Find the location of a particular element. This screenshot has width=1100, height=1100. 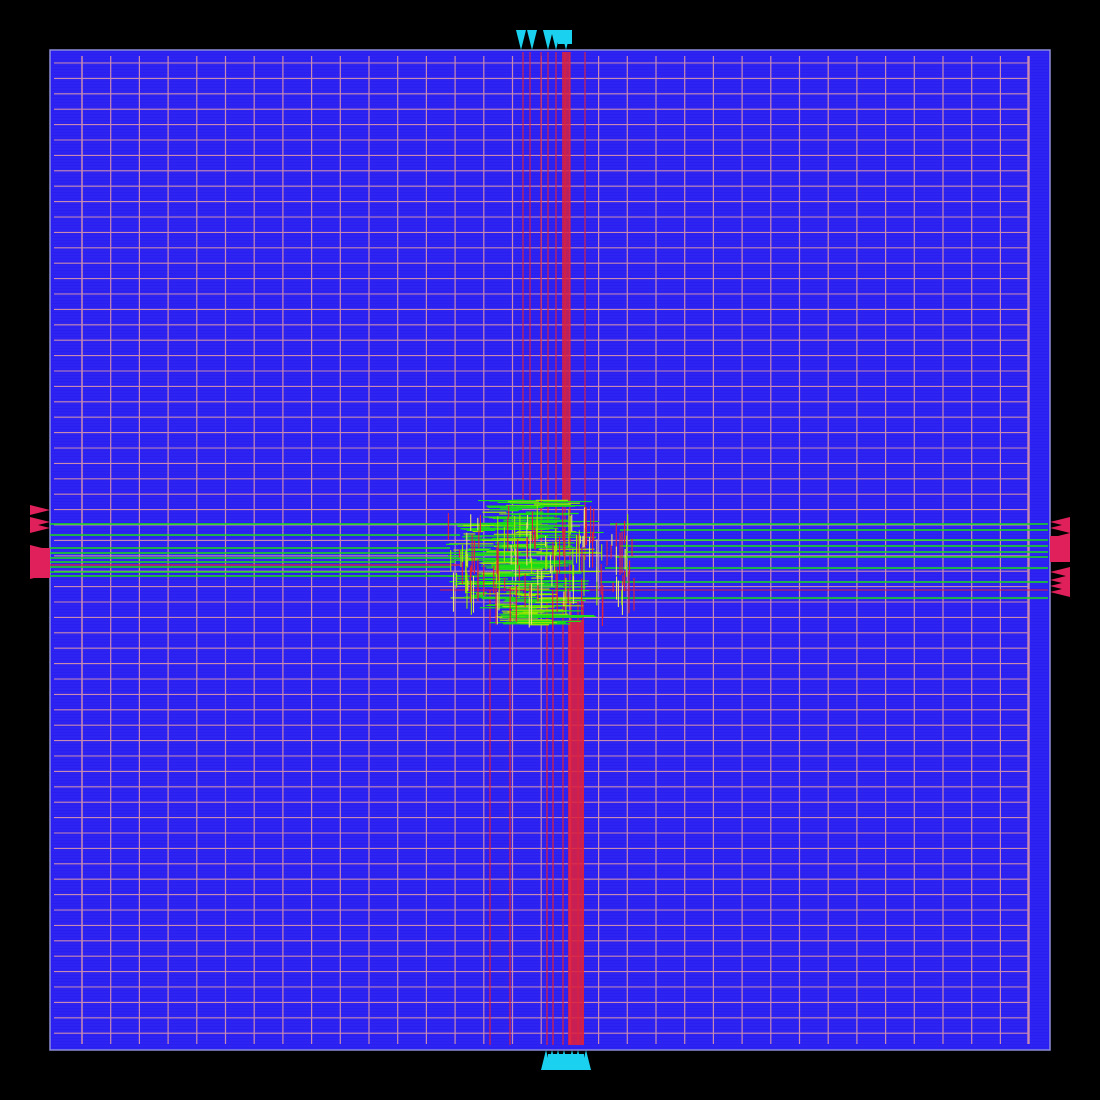

vertical-bus-top is located at coordinates (566, 277).